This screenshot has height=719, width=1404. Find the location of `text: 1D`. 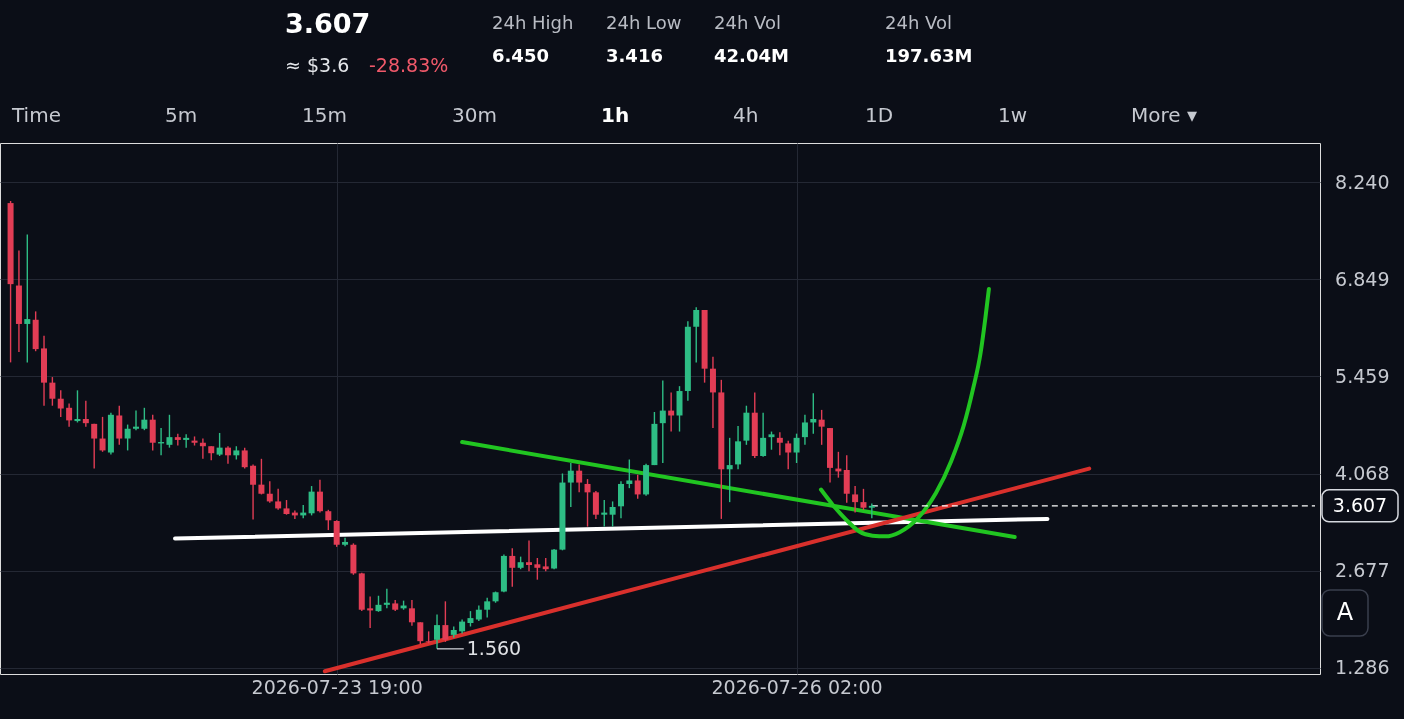

text: 1D is located at coordinates (879, 115).